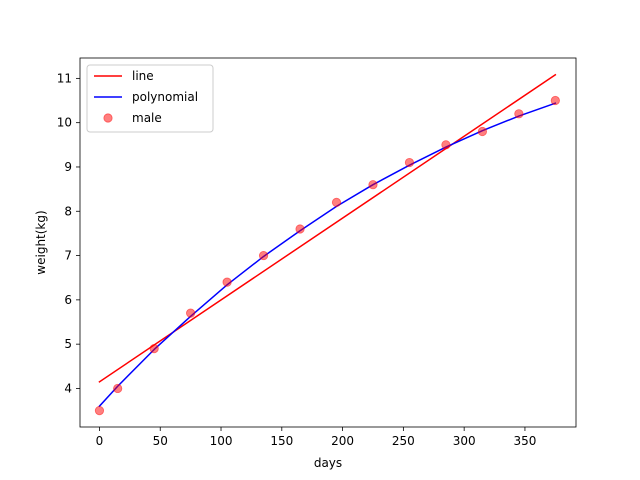 The width and height of the screenshot is (640, 480). What do you see at coordinates (281, 441) in the screenshot?
I see `x-tick-label: 150` at bounding box center [281, 441].